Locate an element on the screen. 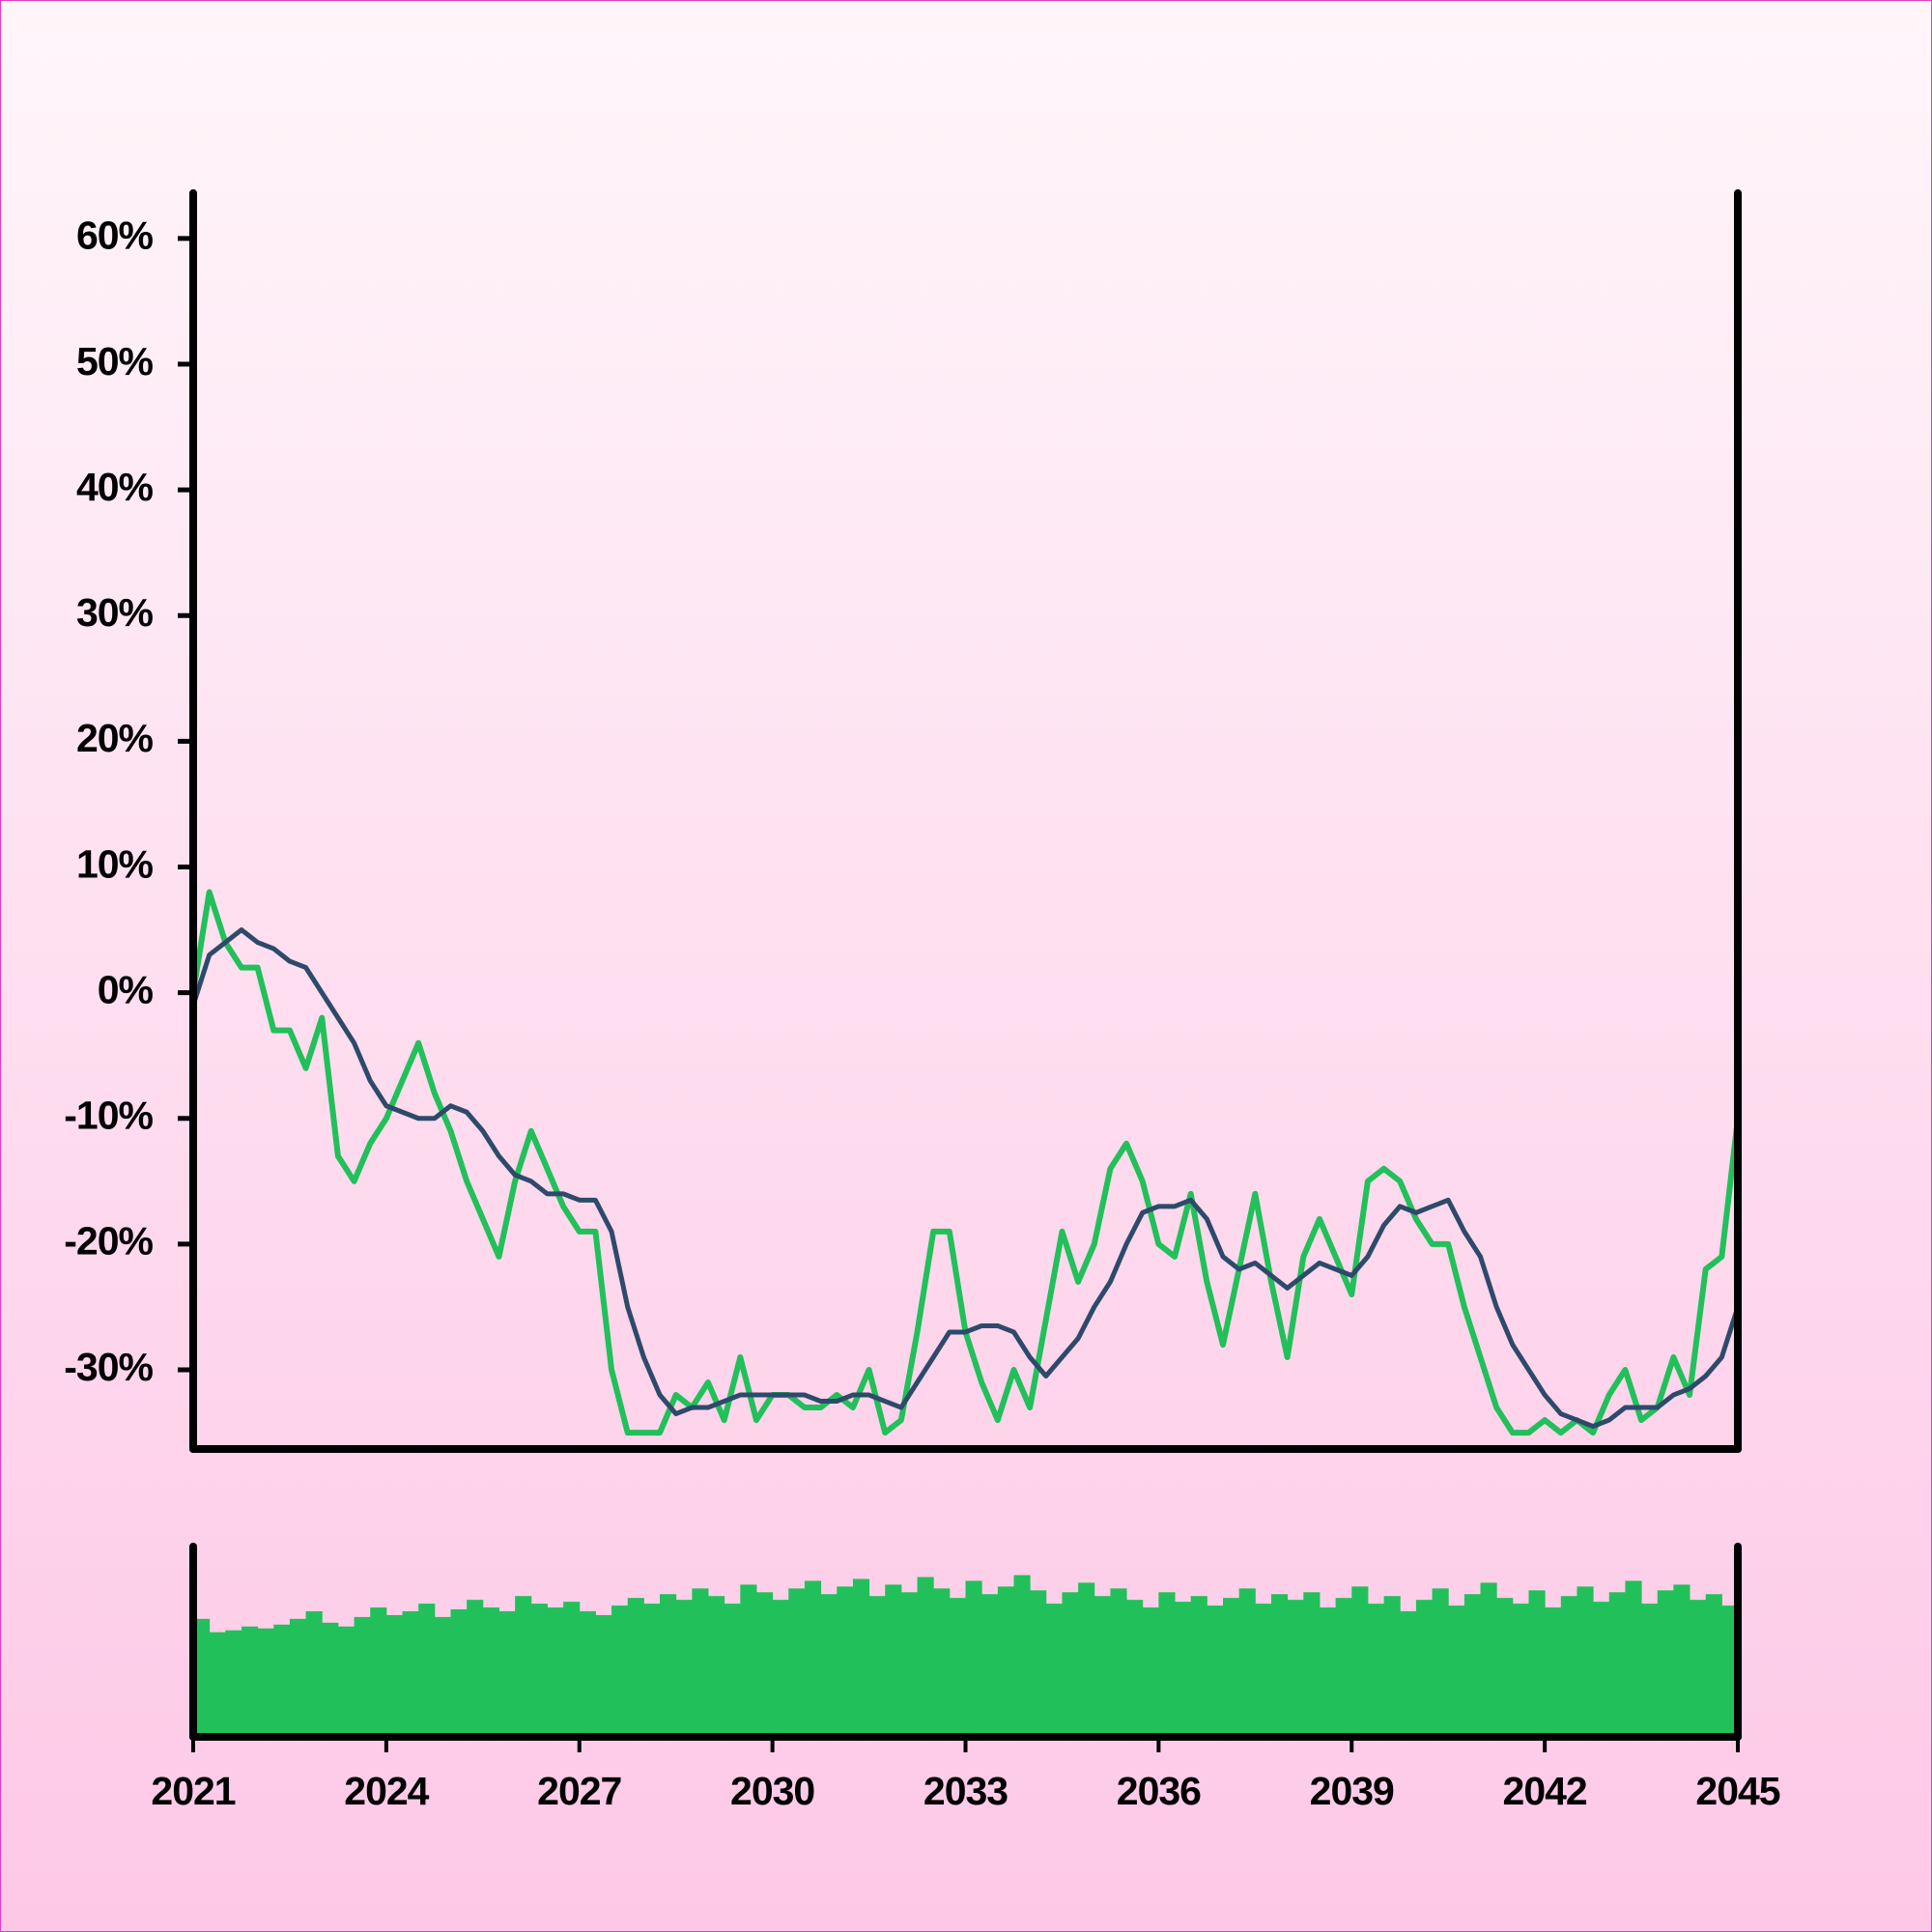 This screenshot has height=1932, width=1932. y-tick-label: 30% is located at coordinates (115, 612).